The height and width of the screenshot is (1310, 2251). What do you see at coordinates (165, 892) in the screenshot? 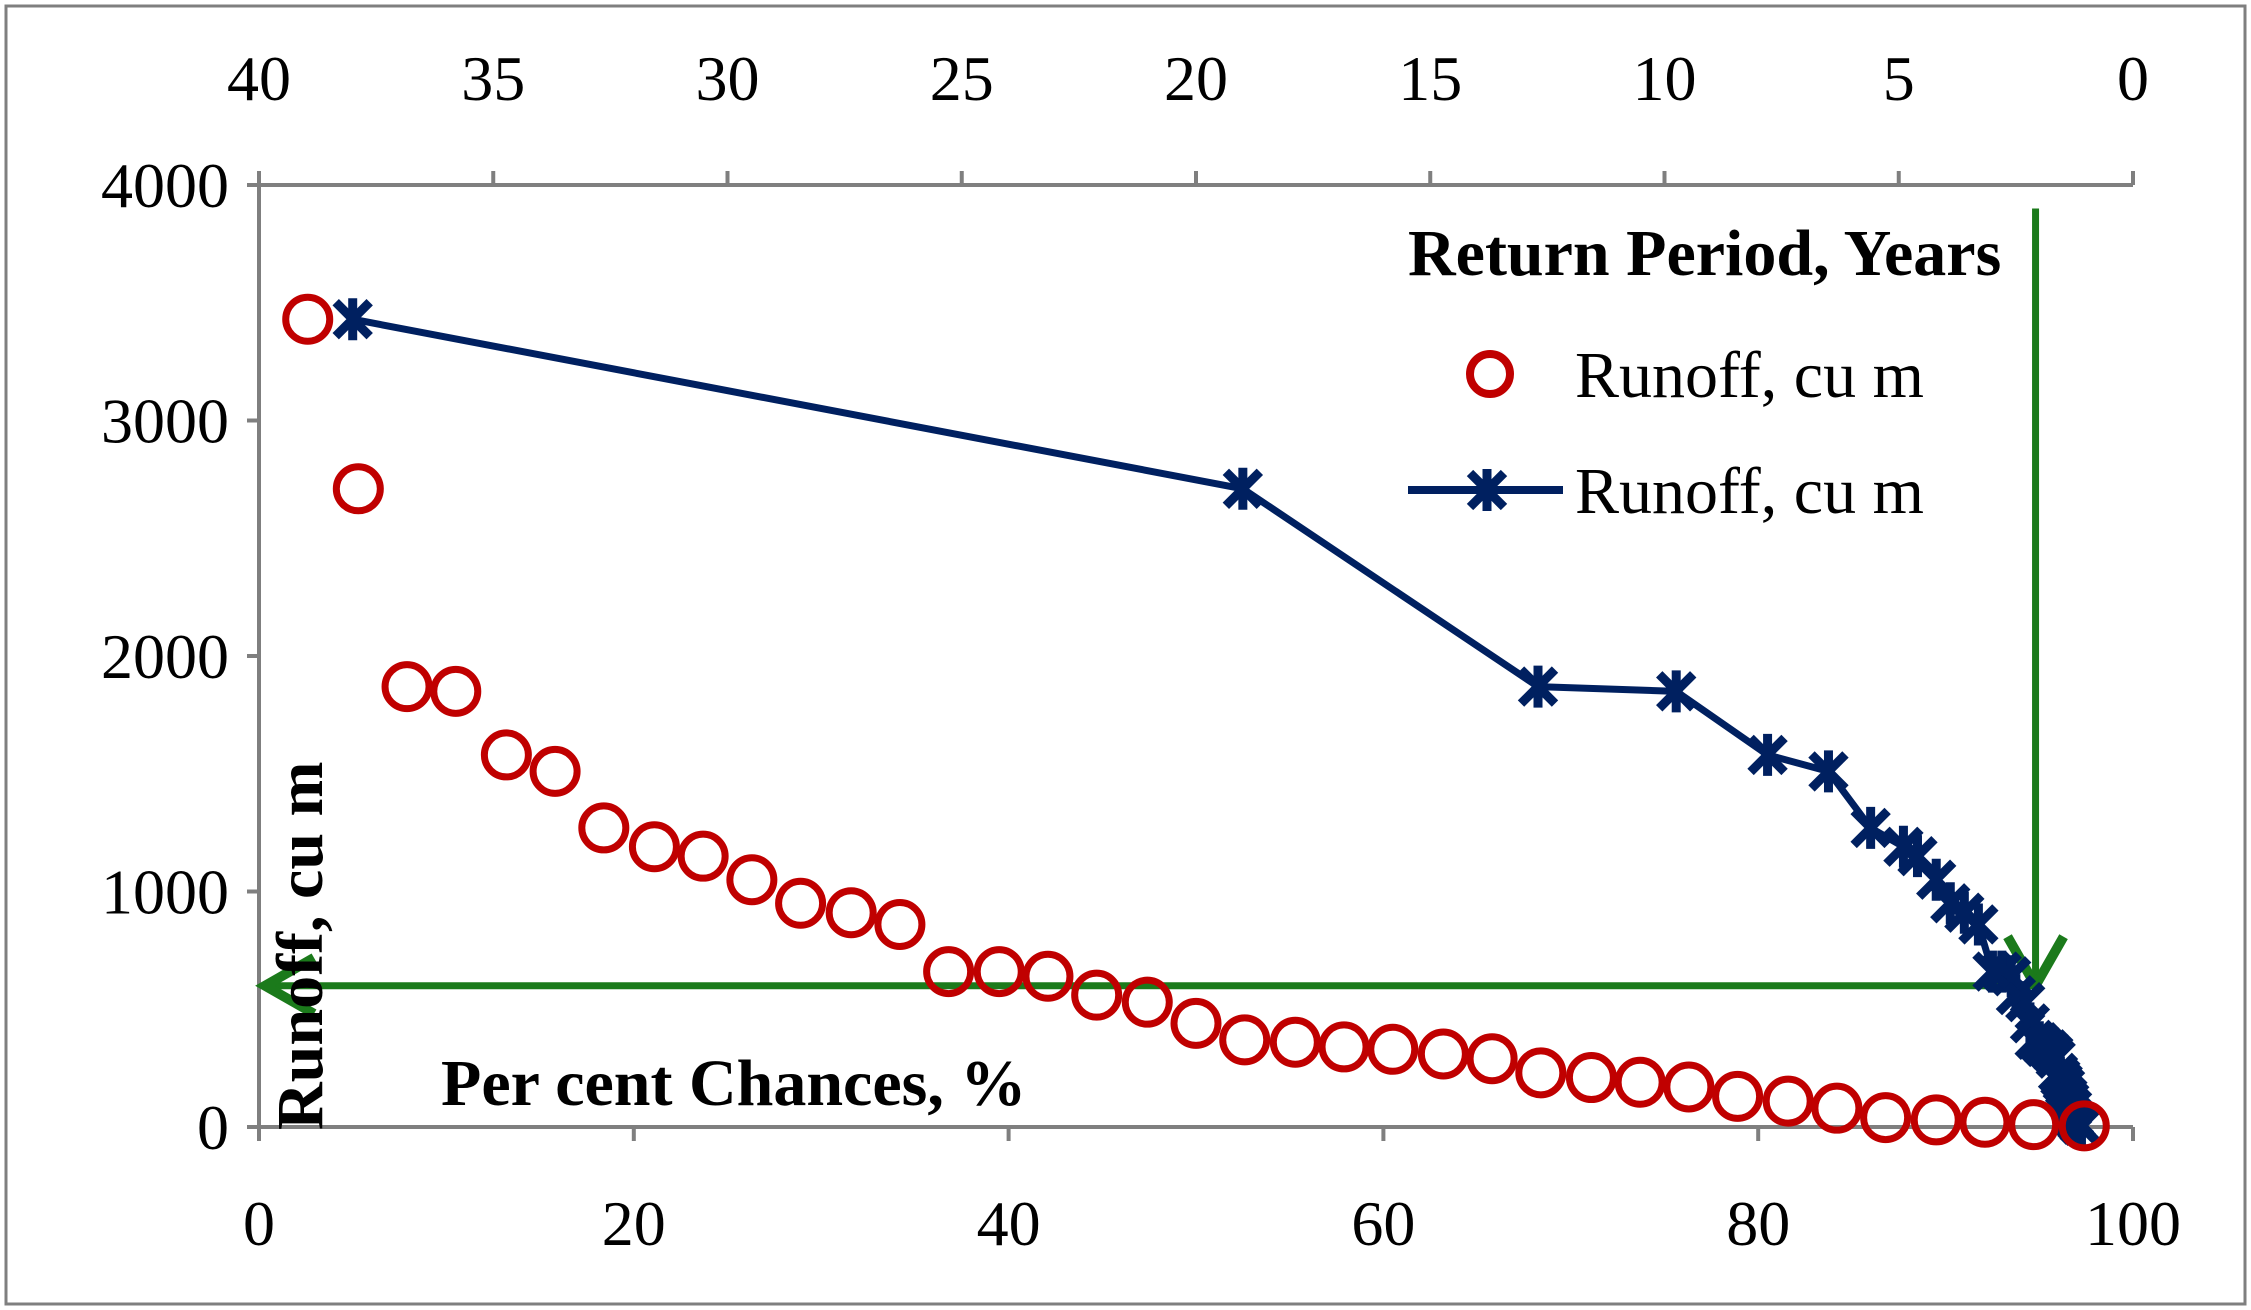
I see `y-tick-label: 1000` at bounding box center [165, 892].